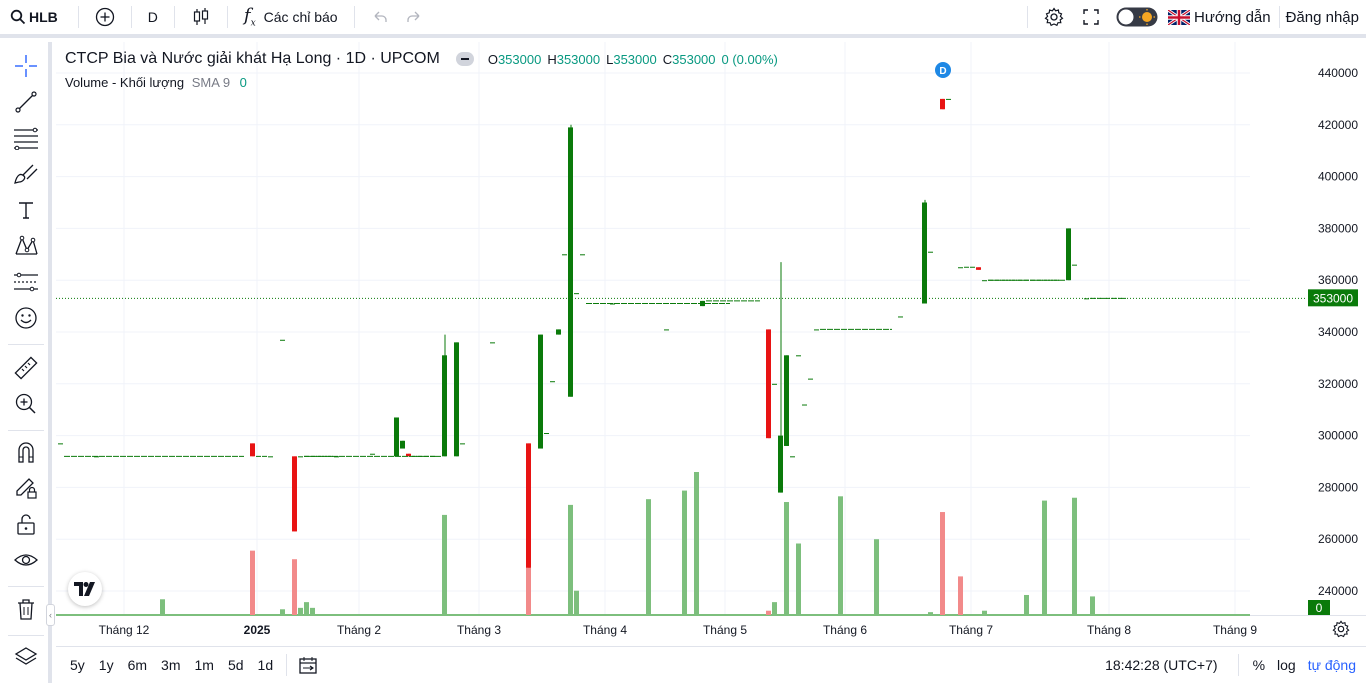  What do you see at coordinates (201, 17) in the screenshot?
I see `chart-type-button` at bounding box center [201, 17].